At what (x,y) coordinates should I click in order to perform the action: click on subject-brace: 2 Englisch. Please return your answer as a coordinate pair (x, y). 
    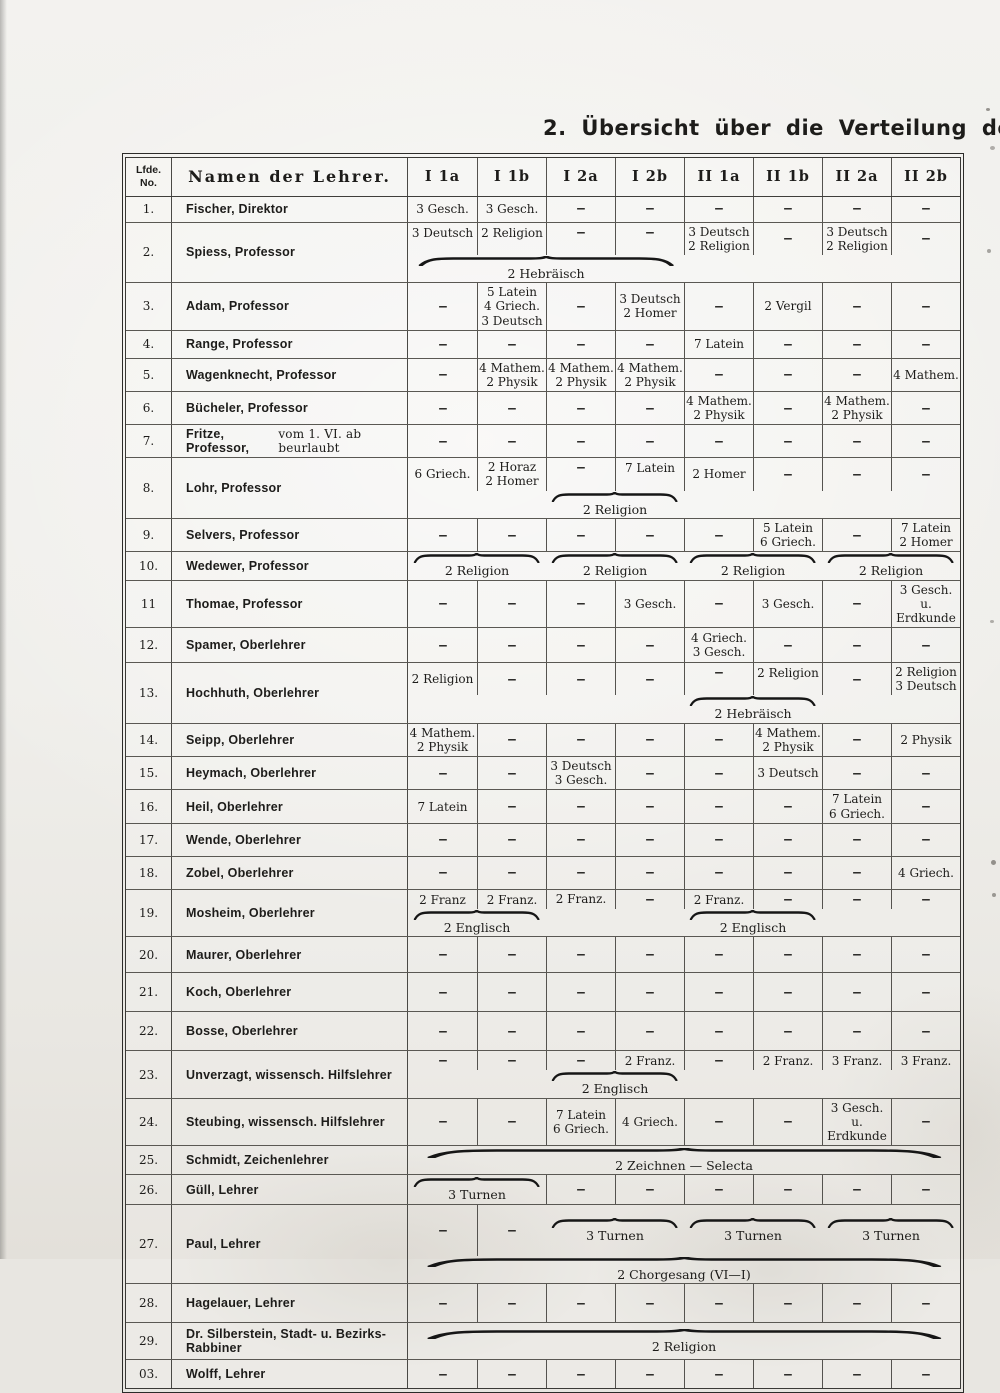
    Looking at the image, I should click on (753, 922).